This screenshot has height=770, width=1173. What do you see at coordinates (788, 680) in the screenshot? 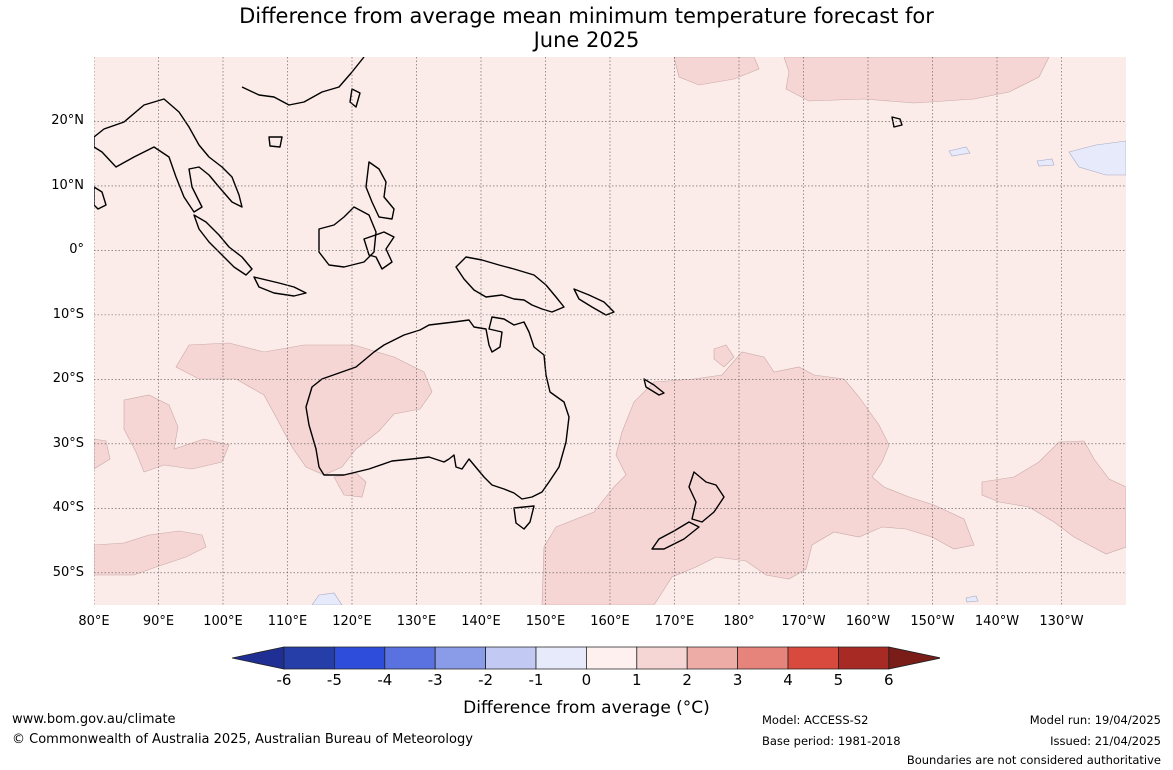
I see `colorbar-tick: 4` at bounding box center [788, 680].